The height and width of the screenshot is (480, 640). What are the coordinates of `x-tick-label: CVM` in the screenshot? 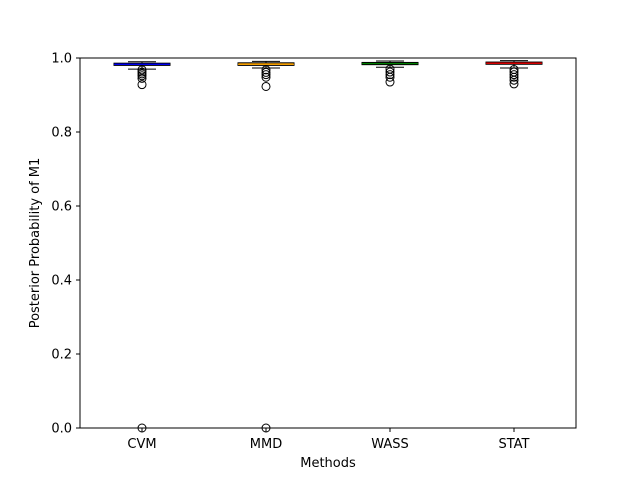 It's located at (141, 444).